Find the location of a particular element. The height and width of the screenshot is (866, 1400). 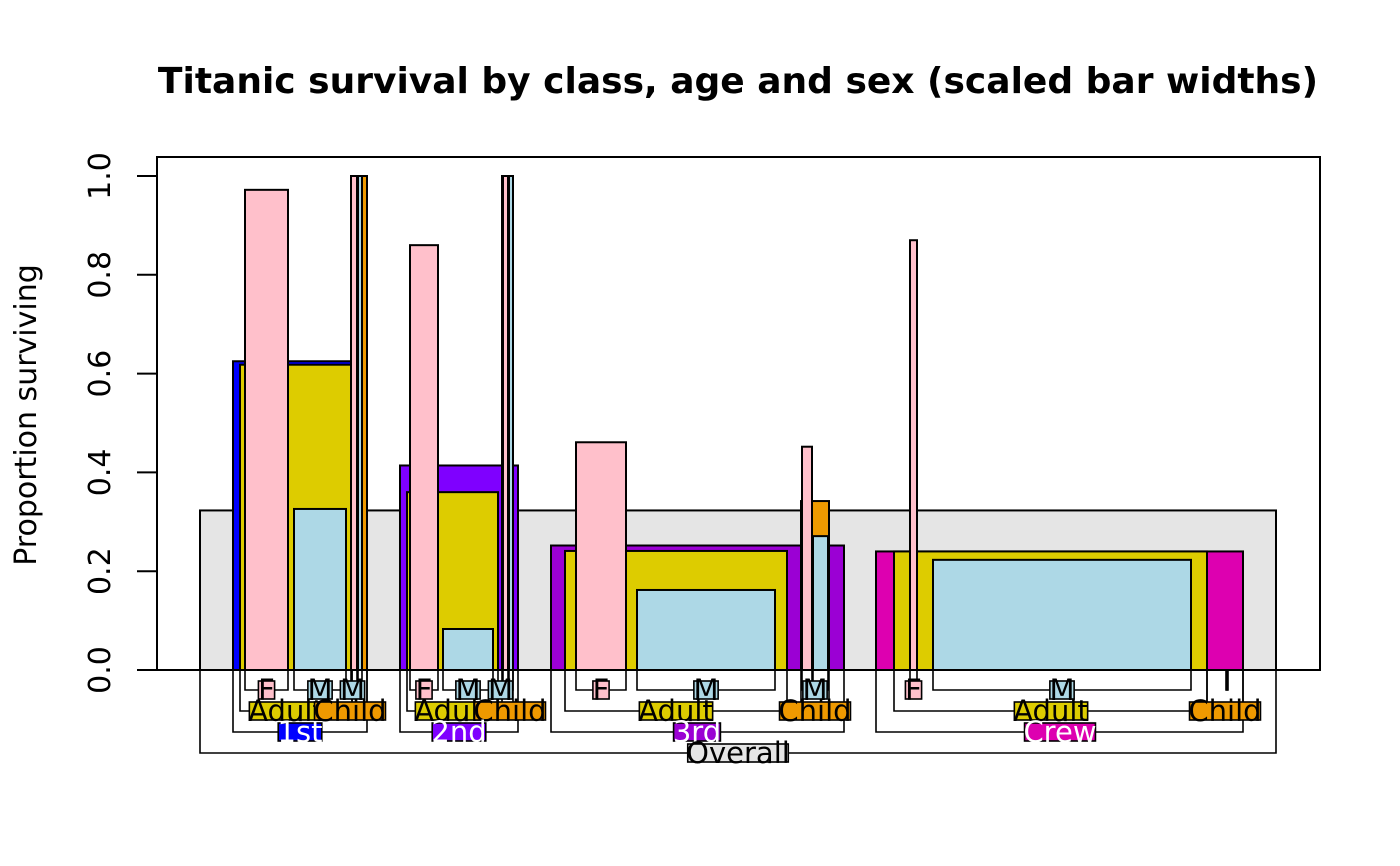

bar-3rd-adult-f is located at coordinates (601, 556).